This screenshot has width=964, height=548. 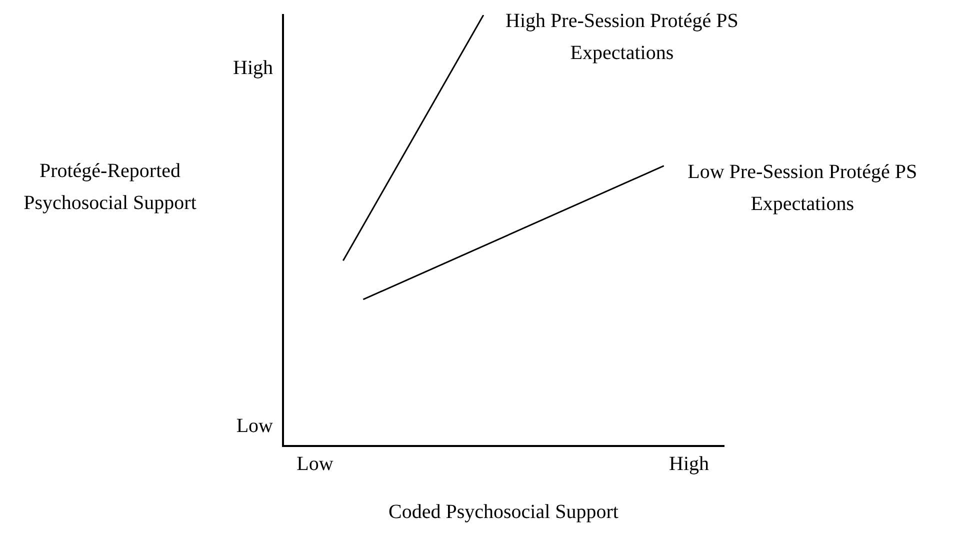 I want to click on x-axis-title: Coded Psychosocial Support, so click(x=504, y=512).